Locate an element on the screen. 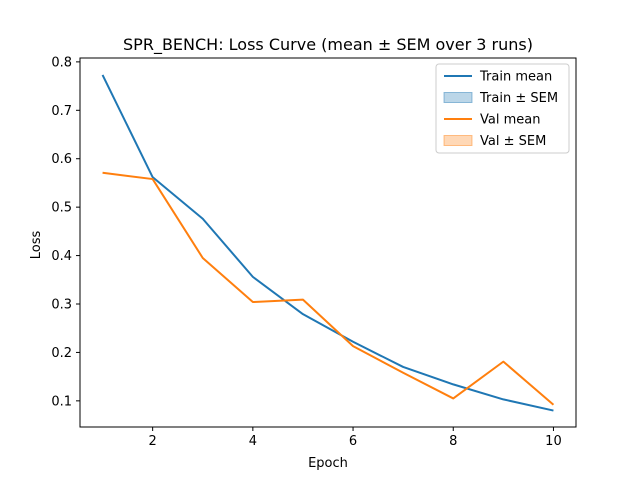  x-tick-label: 8 is located at coordinates (453, 441).